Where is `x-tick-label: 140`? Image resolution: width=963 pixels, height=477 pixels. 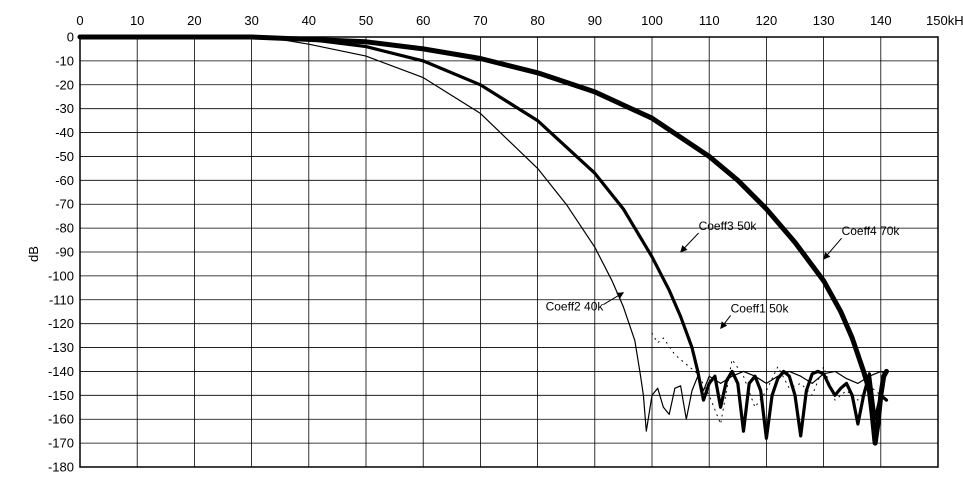 x-tick-label: 140 is located at coordinates (881, 20).